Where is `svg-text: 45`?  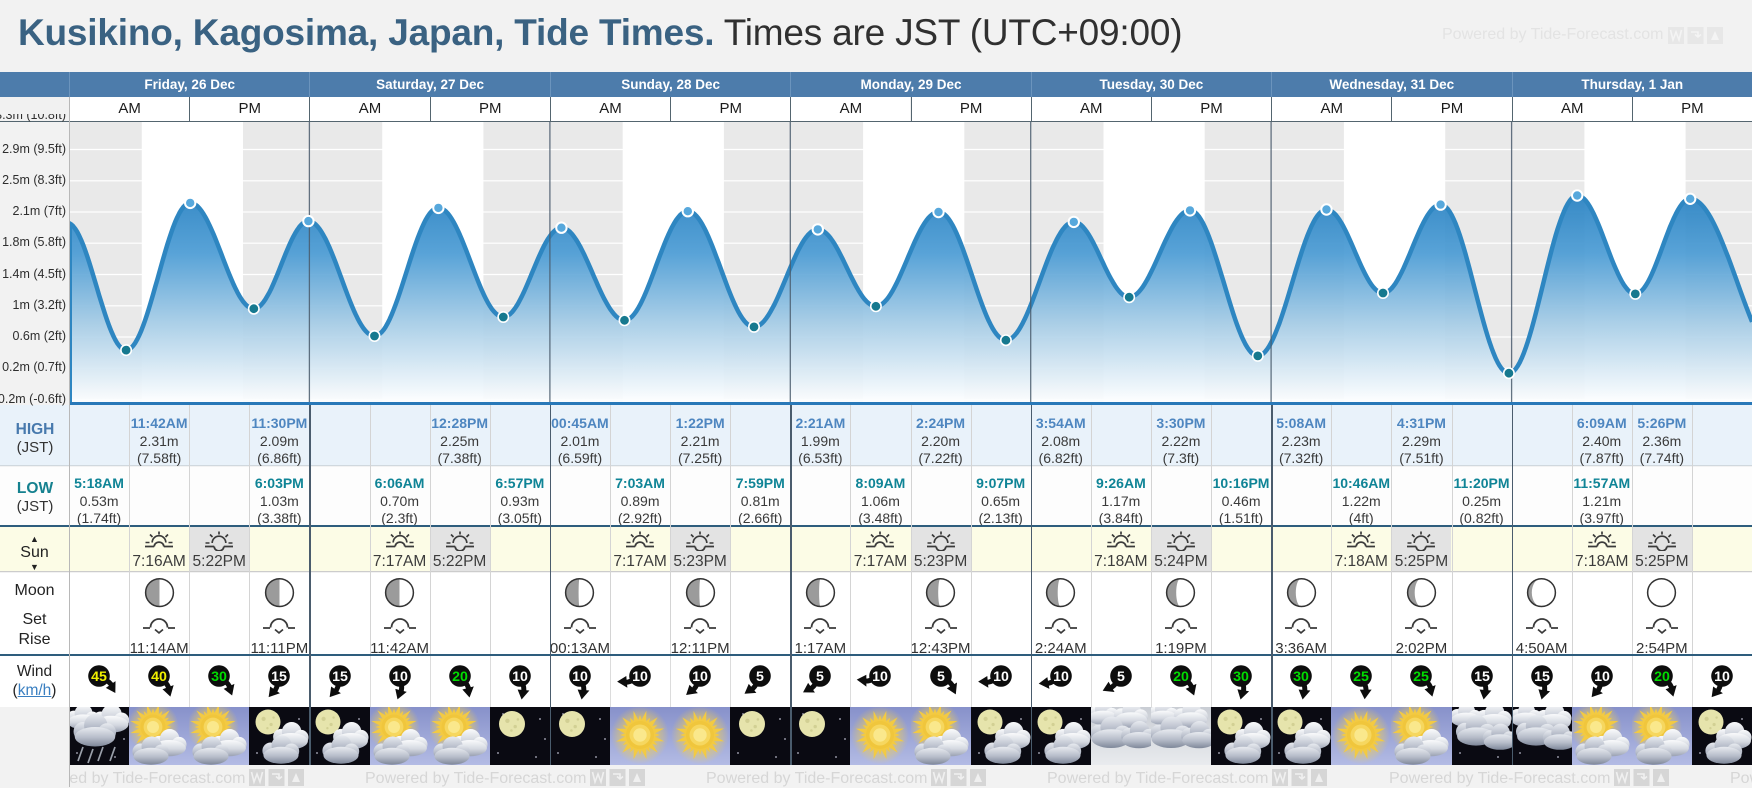 svg-text: 45 is located at coordinates (99, 677).